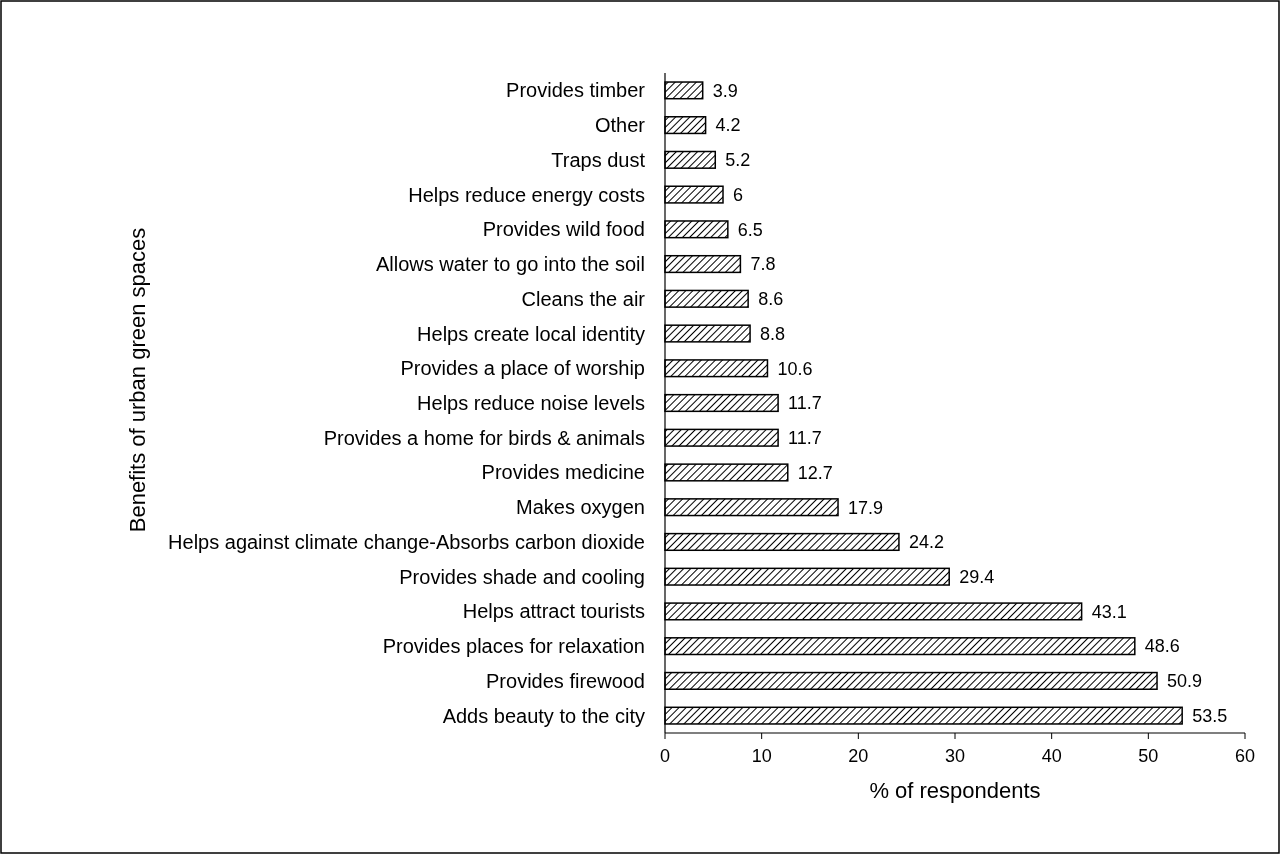  I want to click on x-tick-label: 30, so click(955, 756).